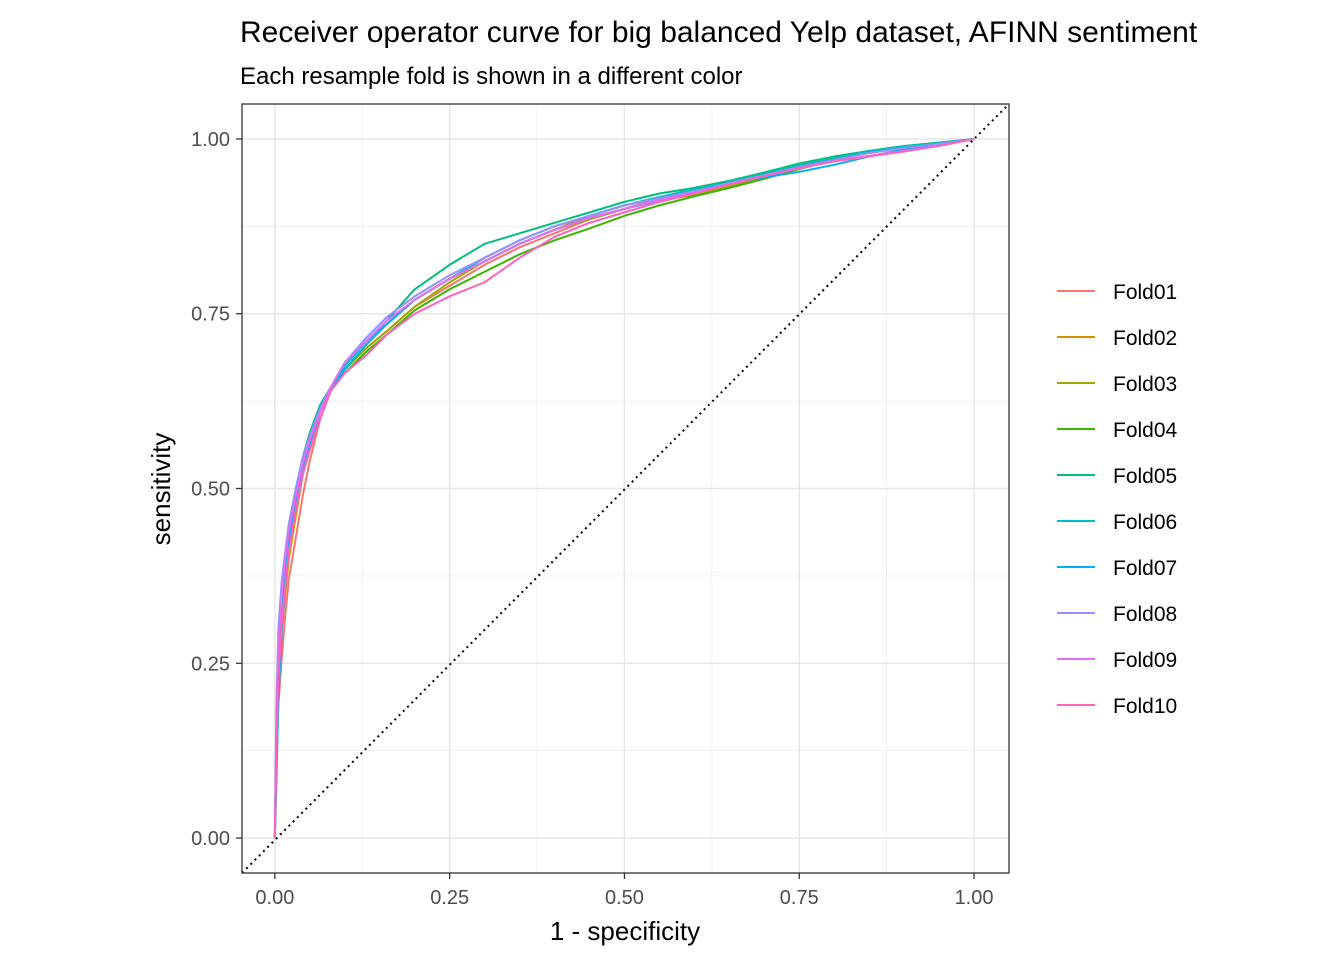  What do you see at coordinates (799, 898) in the screenshot?
I see `x-tick-label: 0.75` at bounding box center [799, 898].